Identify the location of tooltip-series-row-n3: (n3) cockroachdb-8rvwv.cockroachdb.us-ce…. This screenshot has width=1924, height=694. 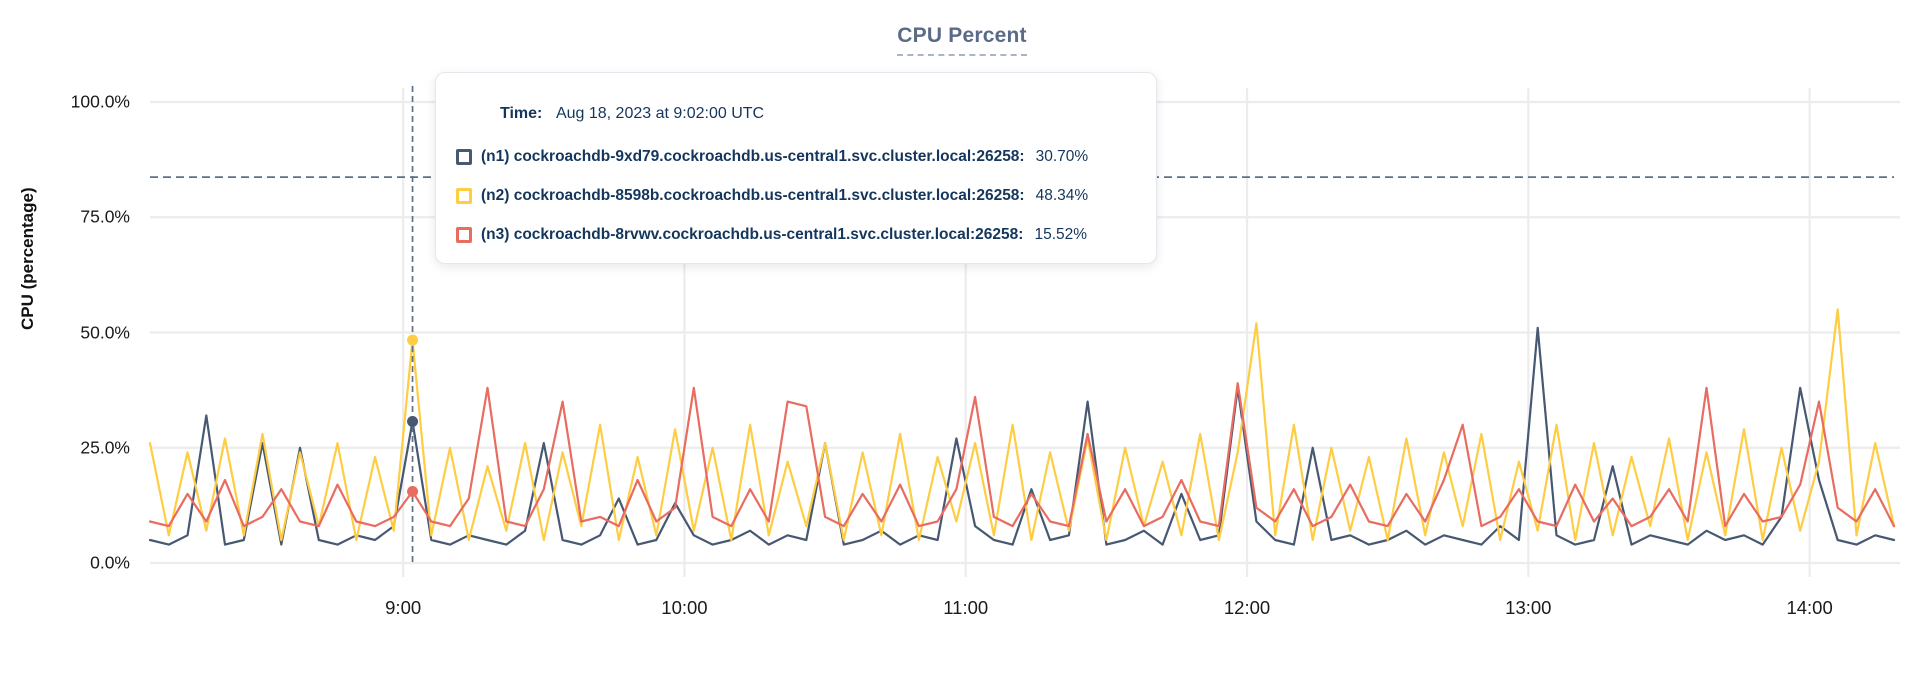
(794, 234).